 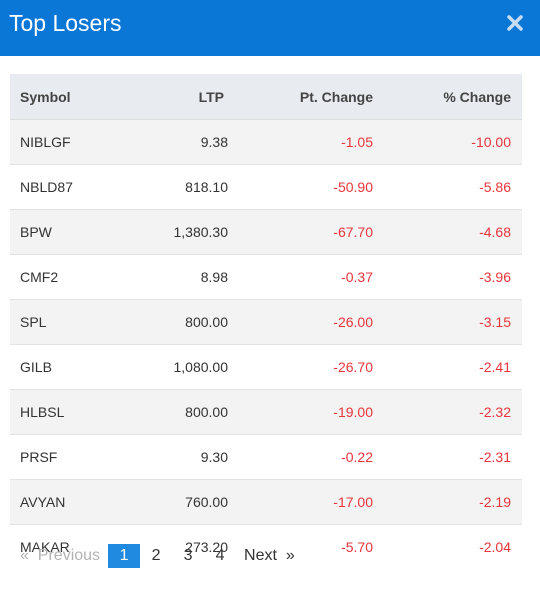 I want to click on pt-change-cell: -26.00, so click(x=301, y=322).